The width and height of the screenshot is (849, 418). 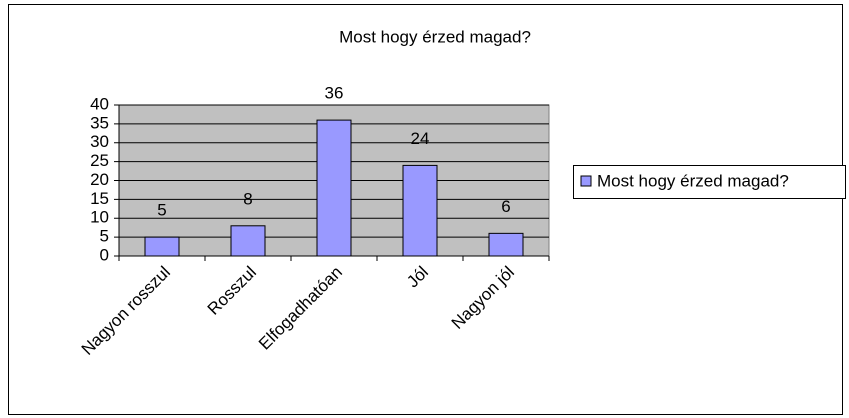 I want to click on legend-box, so click(x=709, y=182).